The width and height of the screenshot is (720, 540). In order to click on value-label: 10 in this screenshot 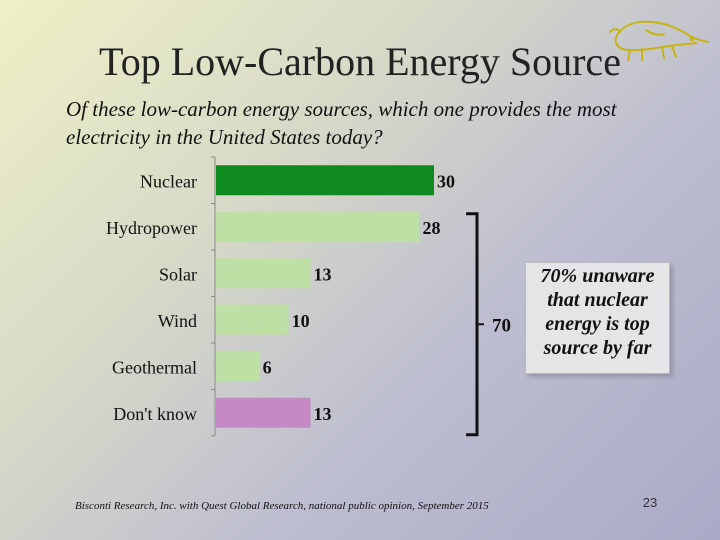, I will do `click(301, 321)`.